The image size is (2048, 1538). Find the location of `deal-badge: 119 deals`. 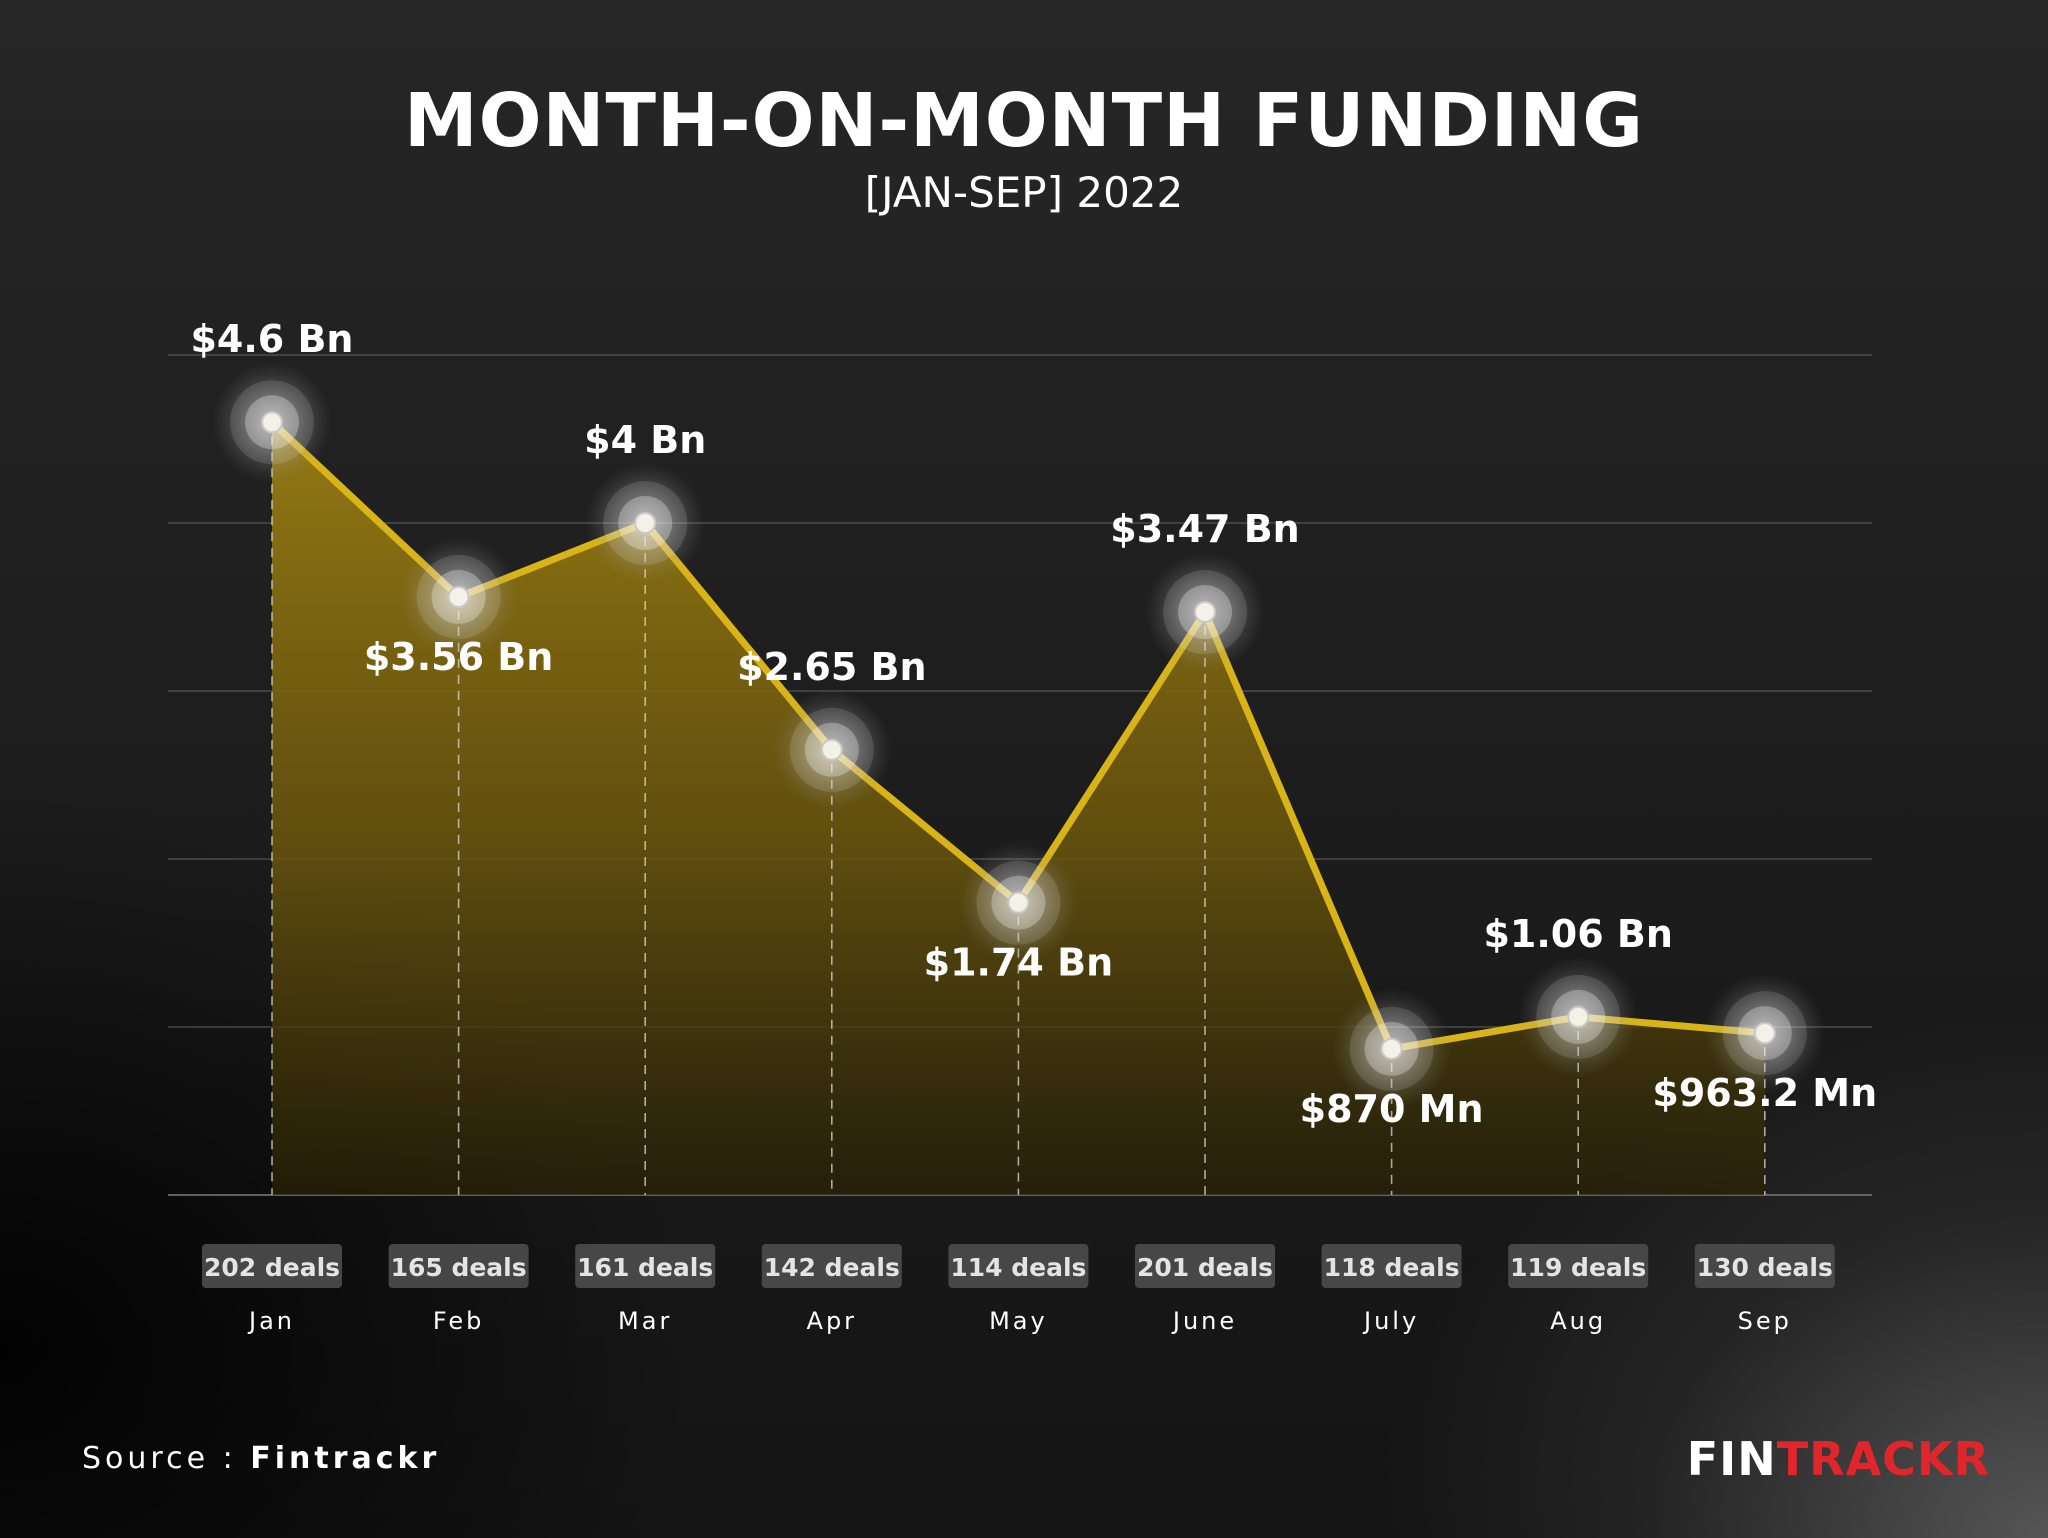

deal-badge: 119 deals is located at coordinates (1578, 1266).